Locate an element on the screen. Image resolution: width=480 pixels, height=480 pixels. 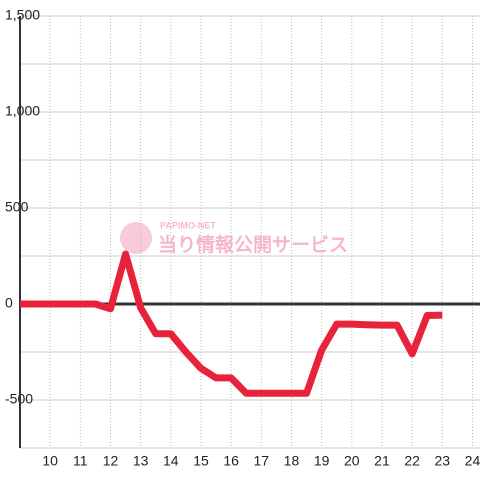
watermark-small: PAPIMO-NET is located at coordinates (188, 225).